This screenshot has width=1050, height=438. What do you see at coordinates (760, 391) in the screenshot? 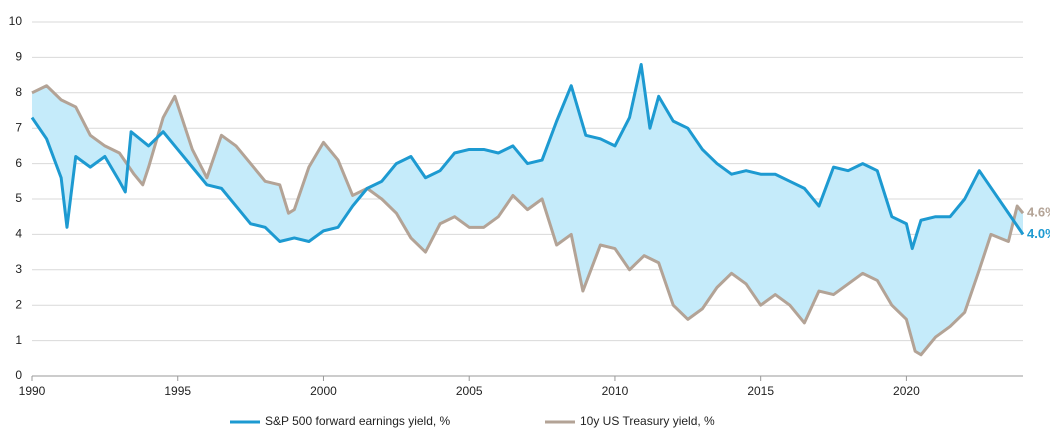
I see `x-tick-label: 2015` at bounding box center [760, 391].